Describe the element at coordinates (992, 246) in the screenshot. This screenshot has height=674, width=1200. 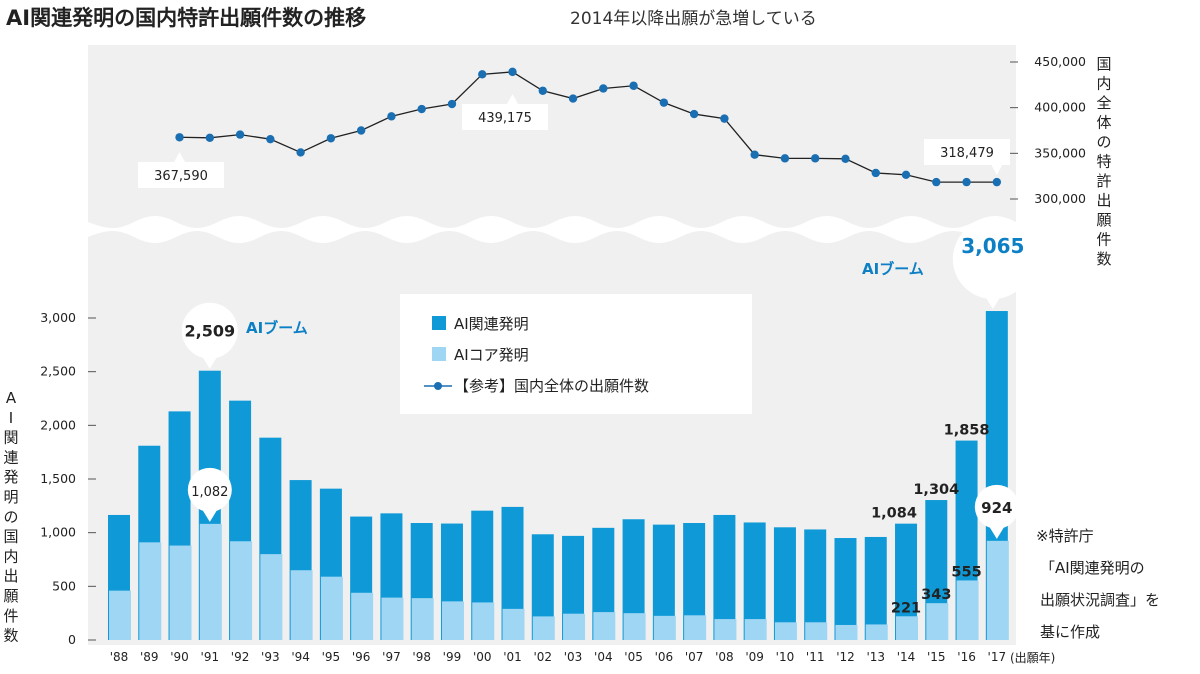
I see `callout-ai-17: 3,065` at that location.